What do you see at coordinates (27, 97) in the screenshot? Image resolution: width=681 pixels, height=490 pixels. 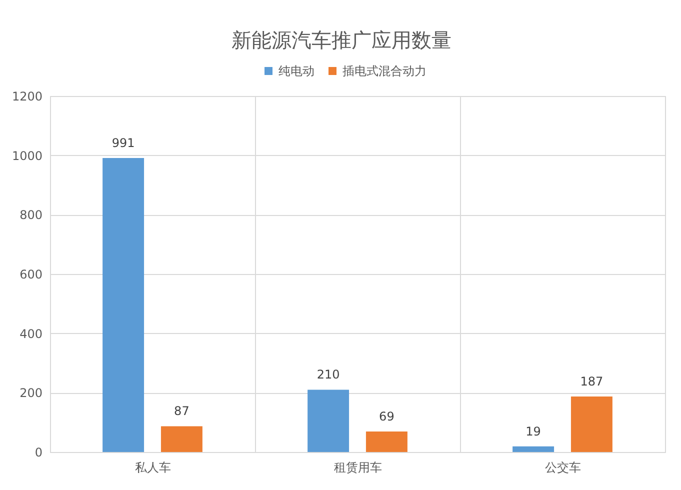 I see `y-tick-label: 1200` at bounding box center [27, 97].